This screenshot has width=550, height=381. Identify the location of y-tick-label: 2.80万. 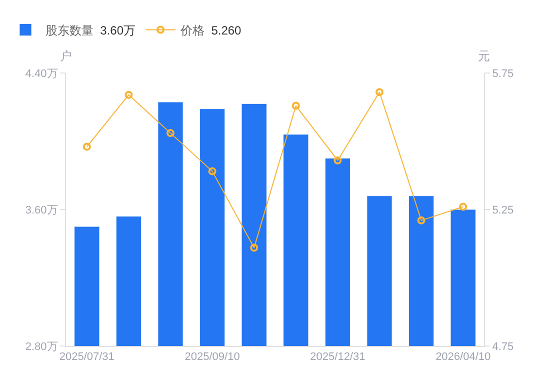
(41, 346).